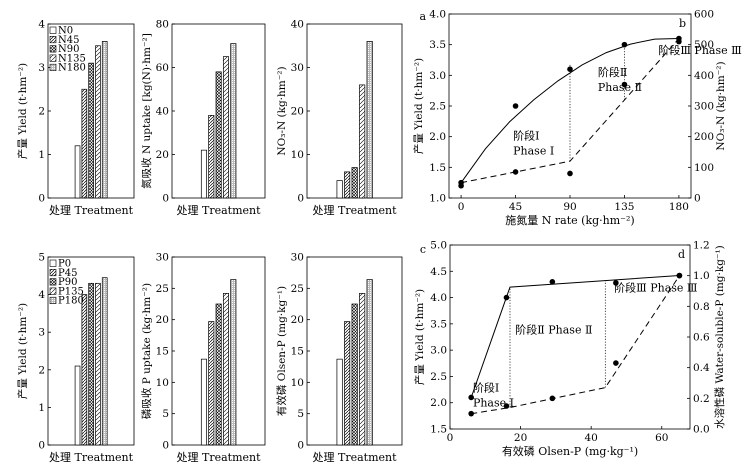  I want to click on y-tick-label-right: 1.2, so click(701, 246).